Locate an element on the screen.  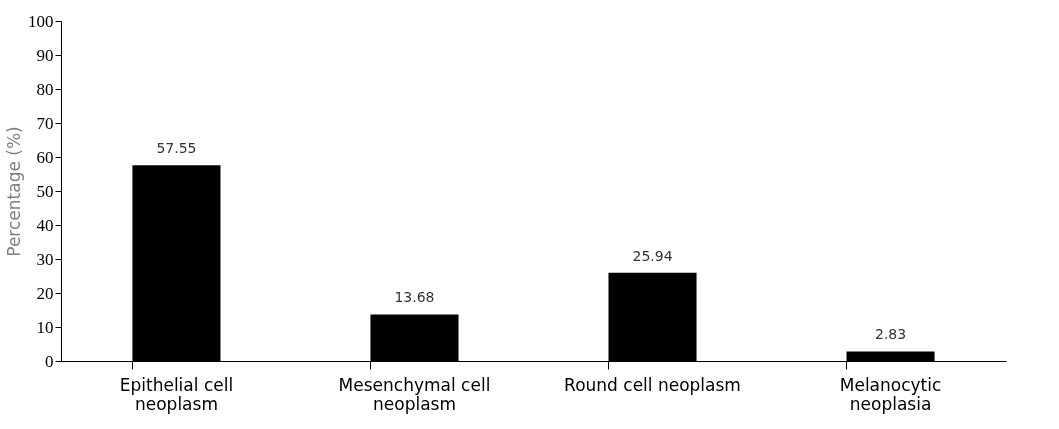
y-tick-label: 20 is located at coordinates (45, 293).